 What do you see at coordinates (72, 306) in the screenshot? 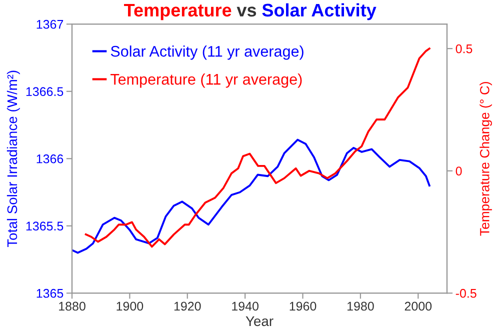
I see `x-tick-label: 1880` at bounding box center [72, 306].